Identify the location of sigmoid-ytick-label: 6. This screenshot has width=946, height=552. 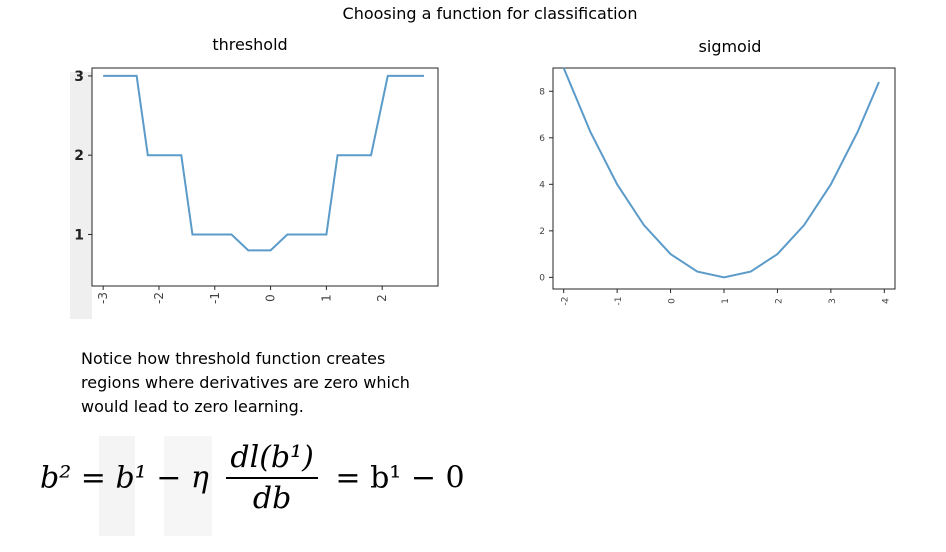
(542, 139).